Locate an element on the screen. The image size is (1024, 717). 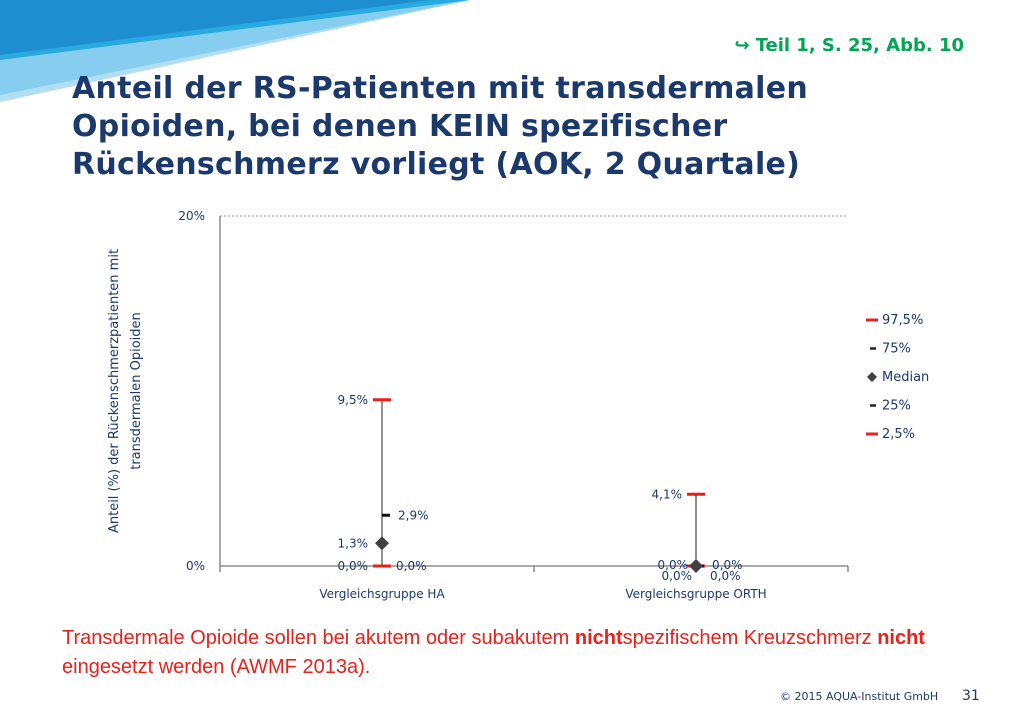
reference-link: ↪ Teil 1, S. 25, Abb. 10 is located at coordinates (850, 45).